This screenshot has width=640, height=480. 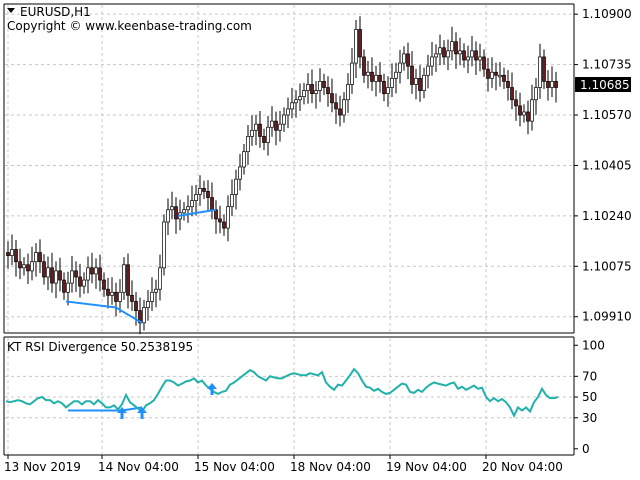 I want to click on copyright-text: Copyright © www.keenbase-trading.com, so click(x=129, y=26).